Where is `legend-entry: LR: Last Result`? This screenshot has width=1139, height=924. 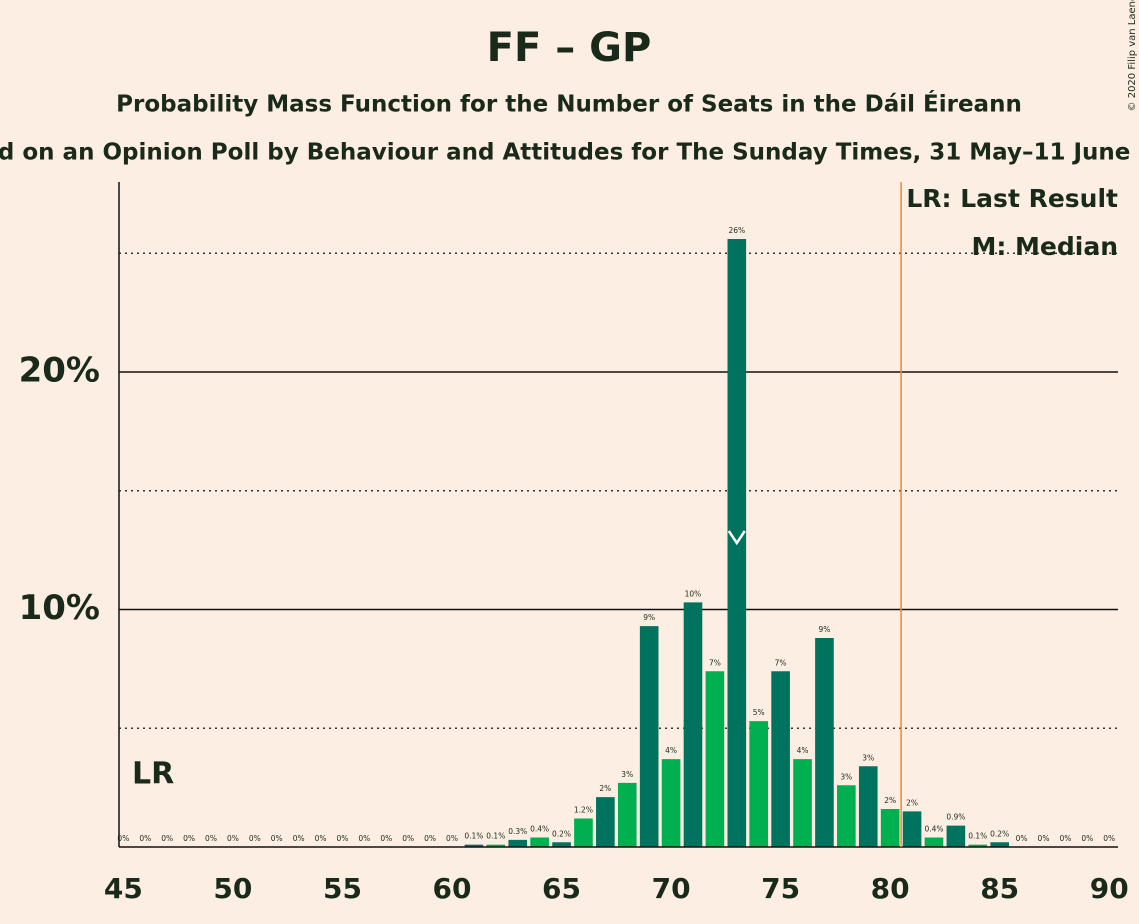
legend-entry: LR: Last Result is located at coordinates (1012, 198).